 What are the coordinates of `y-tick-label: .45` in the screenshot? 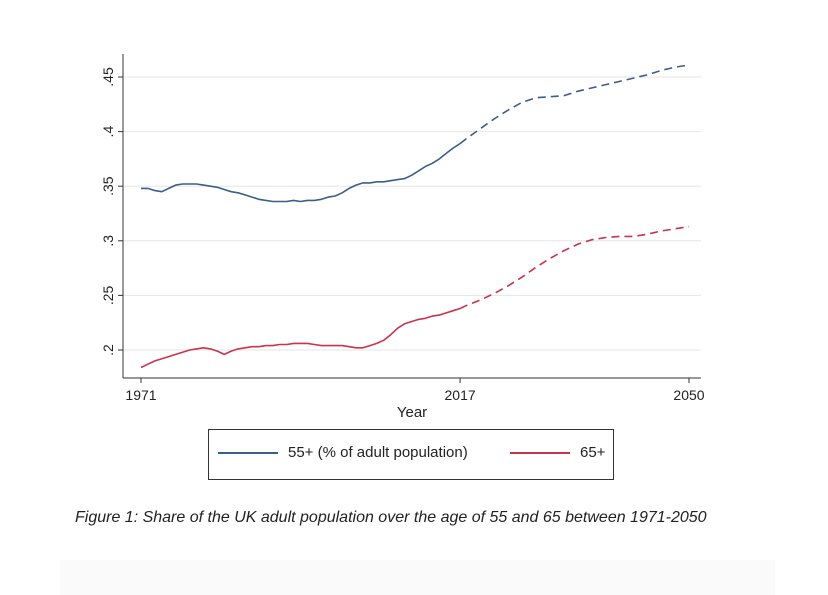 It's located at (108, 77).